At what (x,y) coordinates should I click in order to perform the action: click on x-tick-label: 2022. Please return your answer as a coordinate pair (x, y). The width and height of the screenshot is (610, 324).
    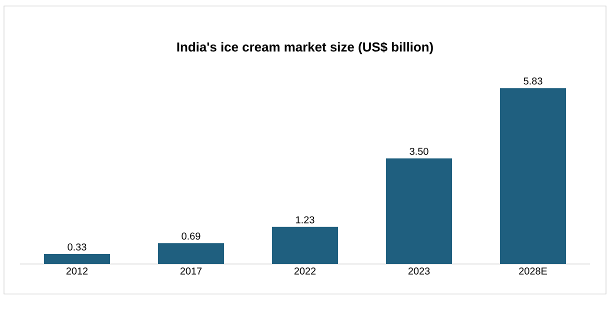
    Looking at the image, I should click on (305, 271).